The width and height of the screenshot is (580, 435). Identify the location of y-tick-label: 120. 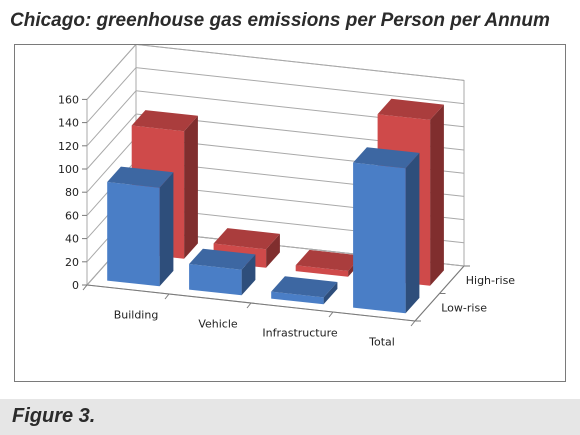
(68, 146).